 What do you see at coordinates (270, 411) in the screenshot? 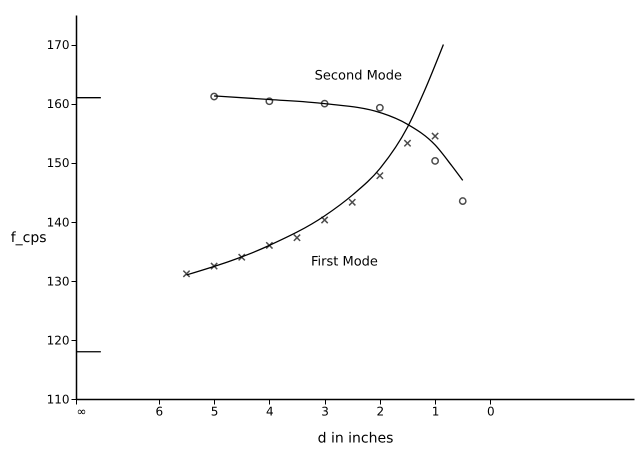
I see `x-tick-label: 4` at bounding box center [270, 411].